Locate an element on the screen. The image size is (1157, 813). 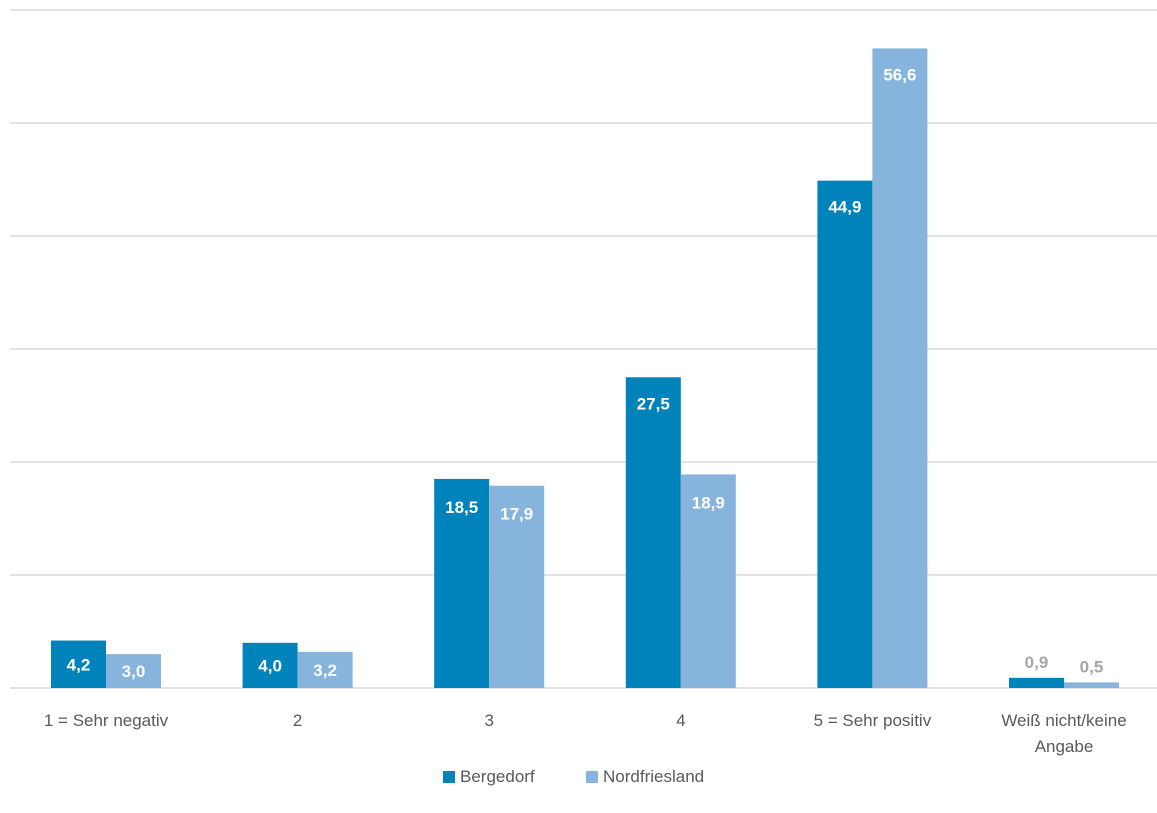
data-label-nordfriesland-2: 3,2 is located at coordinates (325, 670).